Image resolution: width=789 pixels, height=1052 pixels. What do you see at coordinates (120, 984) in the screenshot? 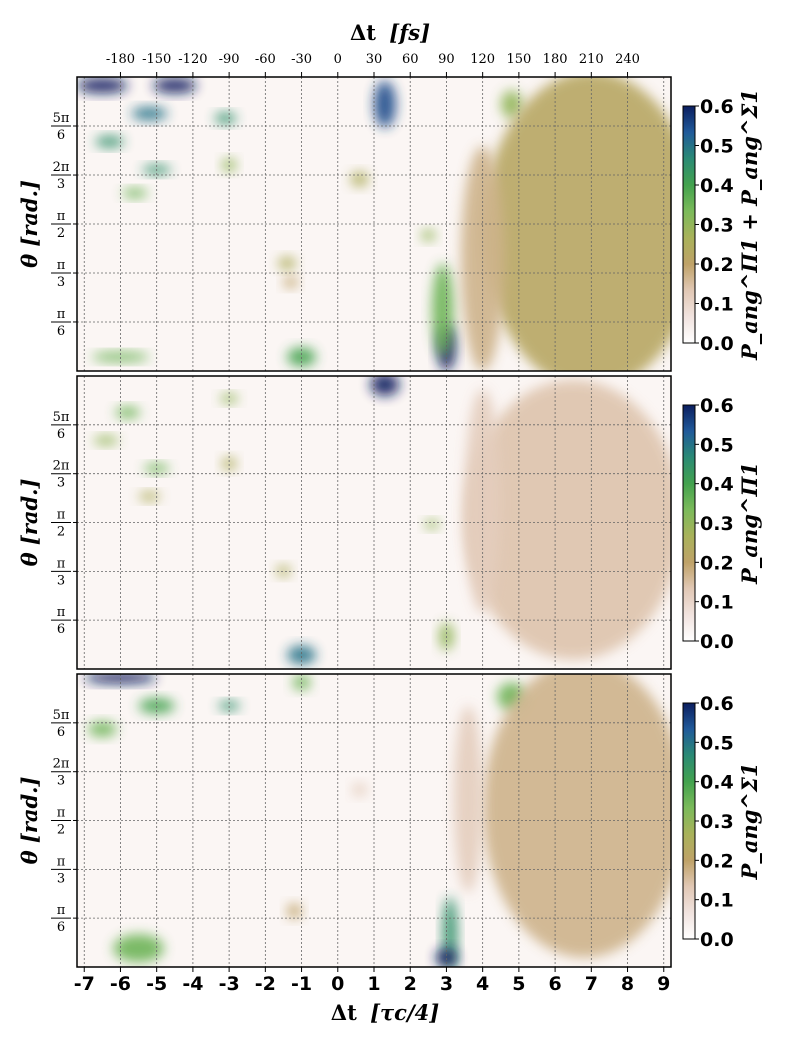
I see `bottom-tick-label: -6` at bounding box center [120, 984].